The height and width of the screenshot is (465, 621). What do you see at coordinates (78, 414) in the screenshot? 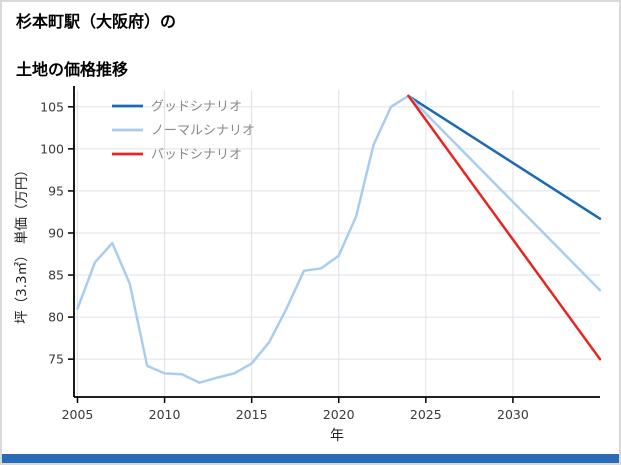
I see `x-tick-label: 2005` at bounding box center [78, 414].